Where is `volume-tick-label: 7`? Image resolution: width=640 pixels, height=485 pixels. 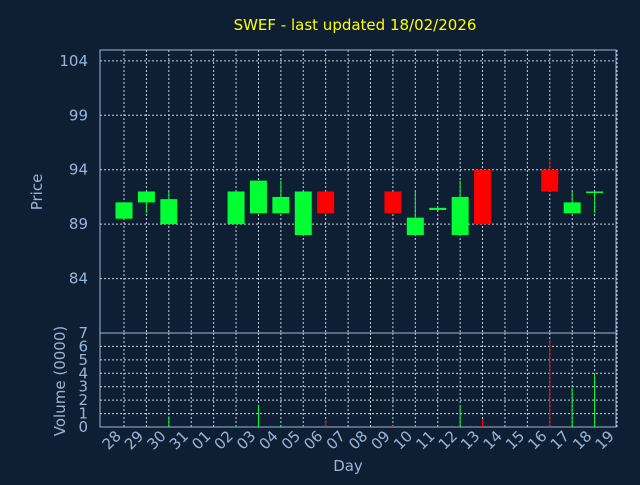 volume-tick-label: 7 is located at coordinates (83, 333).